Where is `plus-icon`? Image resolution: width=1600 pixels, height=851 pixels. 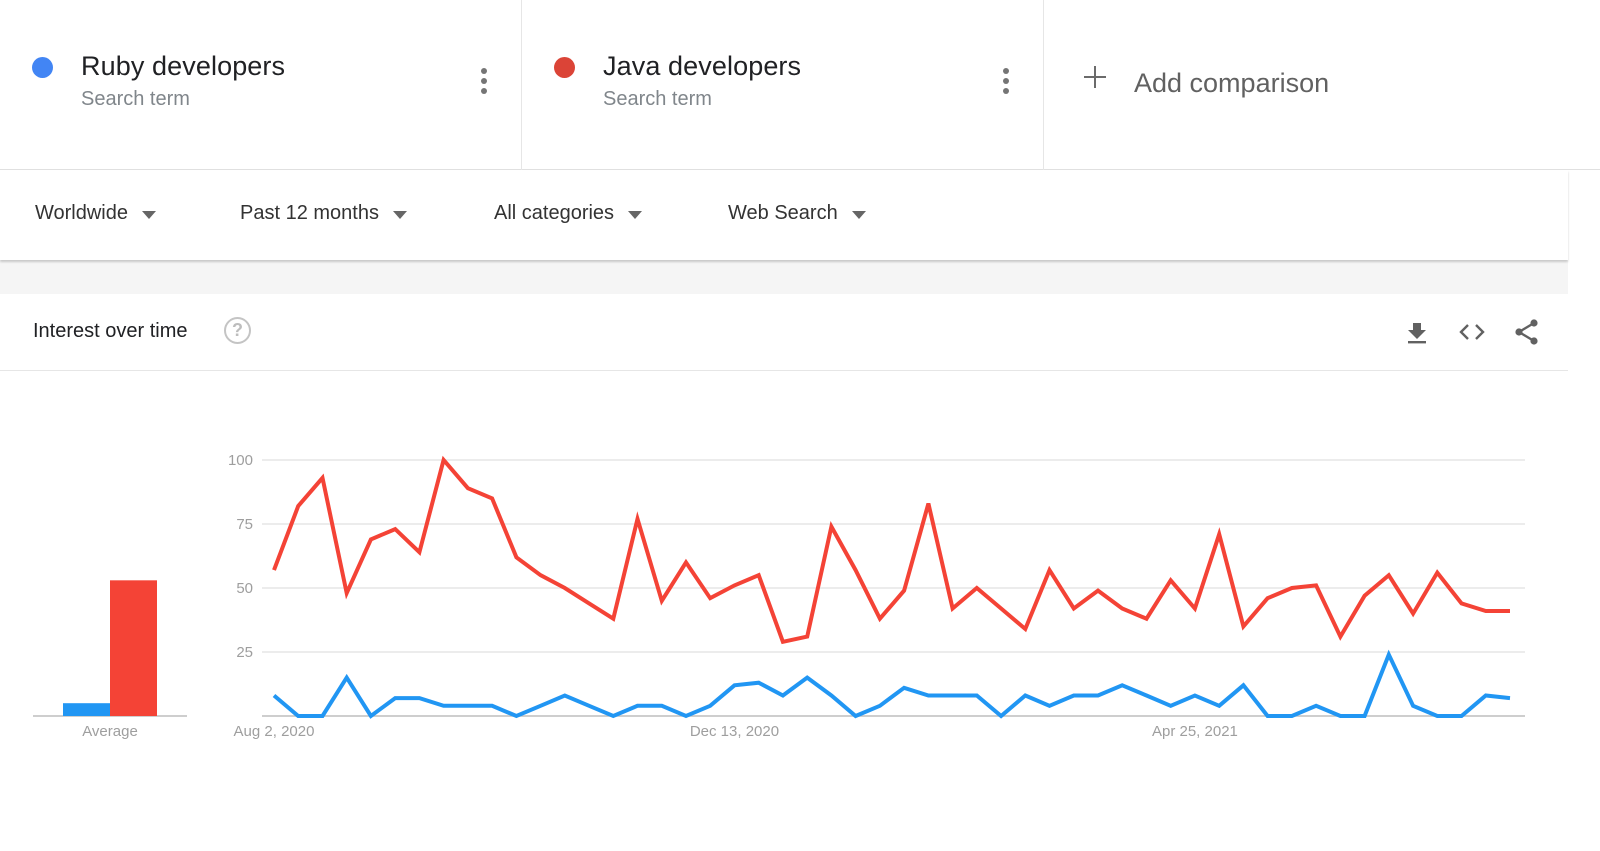 plus-icon is located at coordinates (1095, 77).